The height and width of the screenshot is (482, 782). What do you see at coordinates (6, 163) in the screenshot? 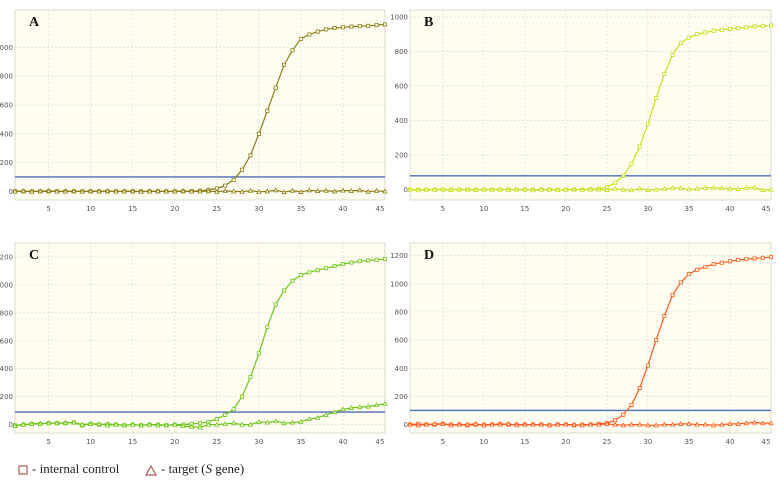
I see `y-tick-label-a: 200` at bounding box center [6, 163].